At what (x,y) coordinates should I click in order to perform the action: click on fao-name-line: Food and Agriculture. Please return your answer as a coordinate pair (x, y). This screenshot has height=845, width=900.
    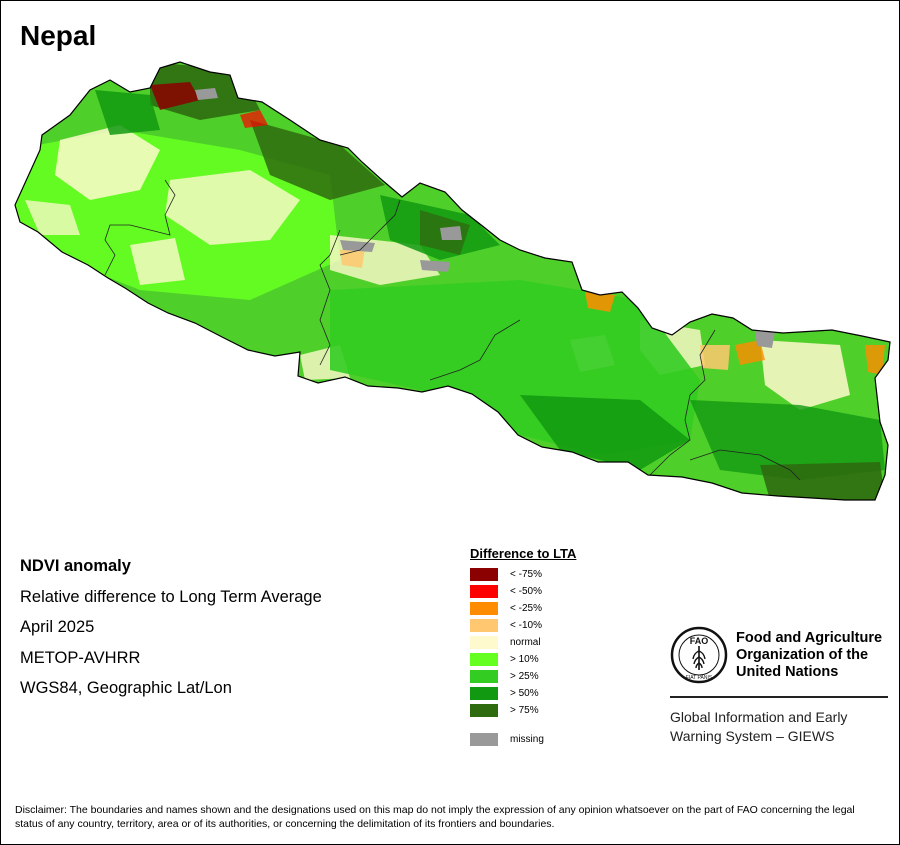
    Looking at the image, I should click on (809, 637).